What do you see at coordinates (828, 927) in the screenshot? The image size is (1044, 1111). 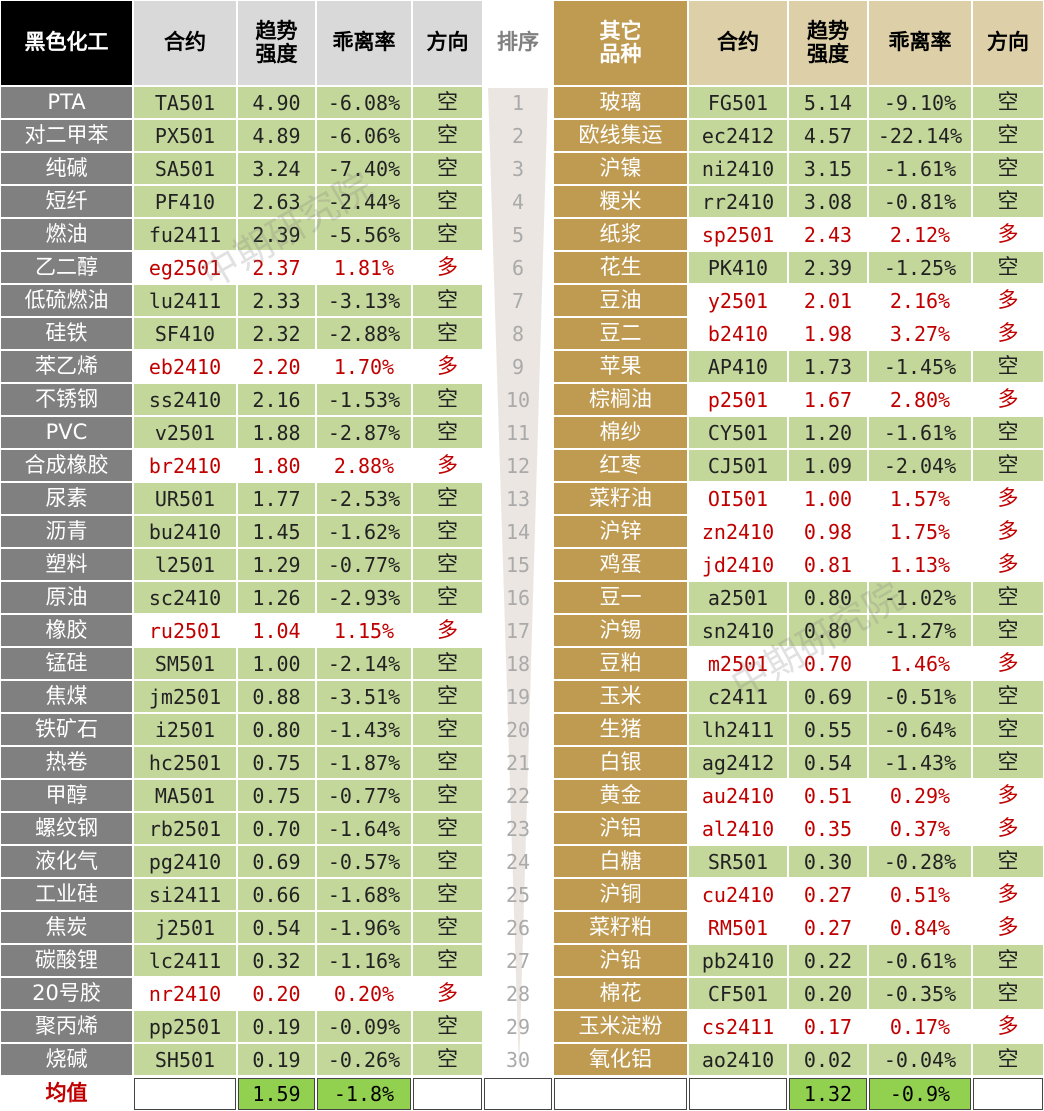 I see `trend-strength: 0.27` at bounding box center [828, 927].